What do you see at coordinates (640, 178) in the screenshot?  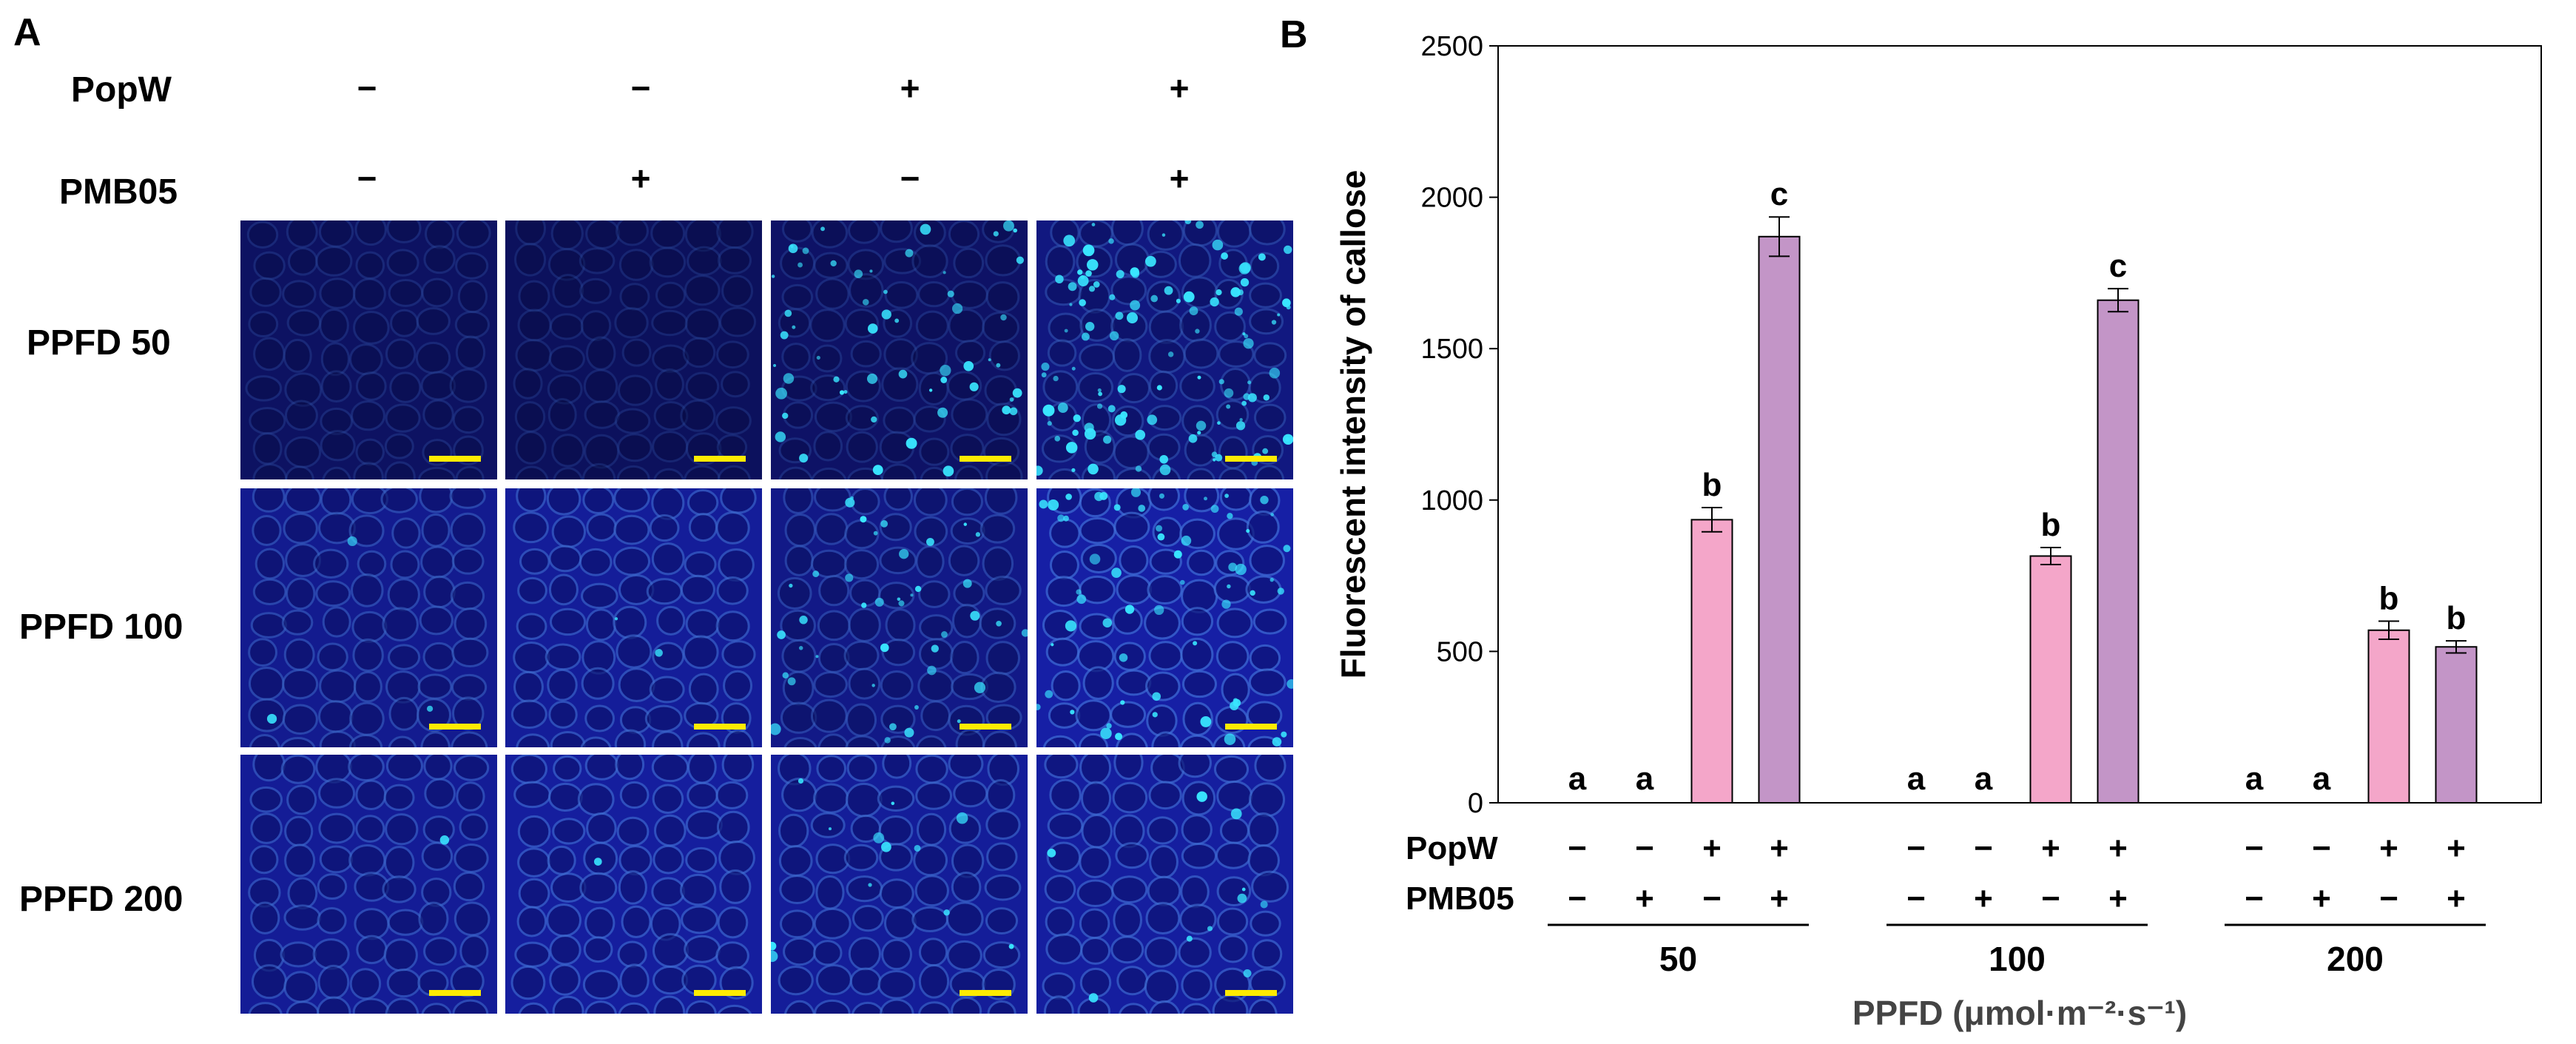 I see `pmb05-sign-col2: +` at bounding box center [640, 178].